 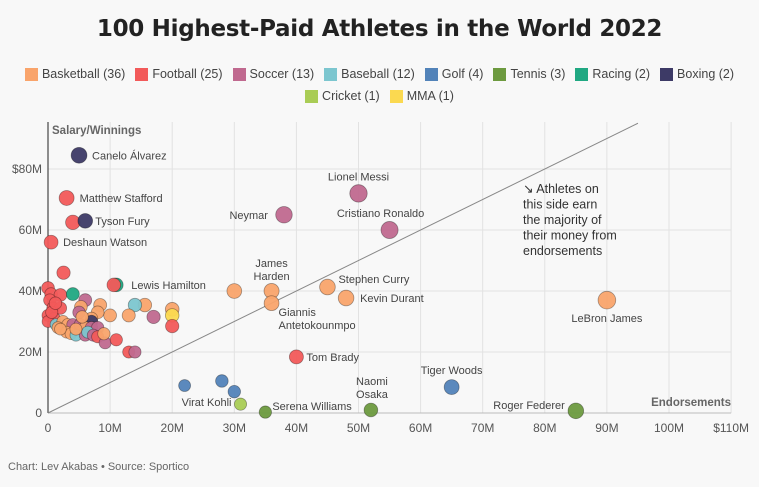 I want to click on legend-item-cricket: Cricket (1), so click(x=342, y=96).